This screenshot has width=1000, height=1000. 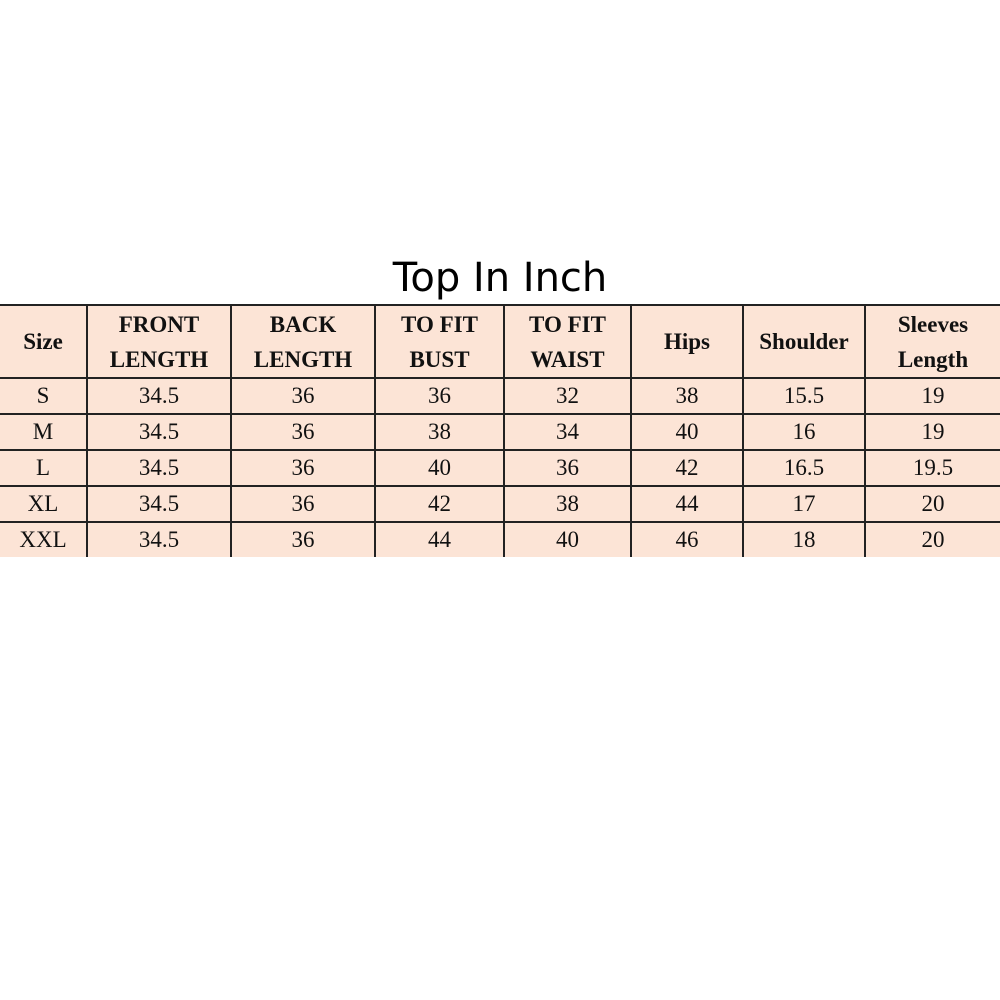 What do you see at coordinates (932, 341) in the screenshot?
I see `column-header: Sleeves Length` at bounding box center [932, 341].